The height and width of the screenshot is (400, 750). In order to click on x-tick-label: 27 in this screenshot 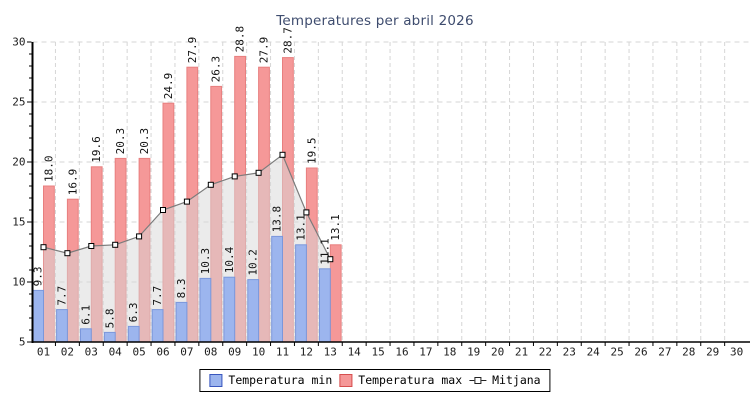, I will do `click(664, 352)`.